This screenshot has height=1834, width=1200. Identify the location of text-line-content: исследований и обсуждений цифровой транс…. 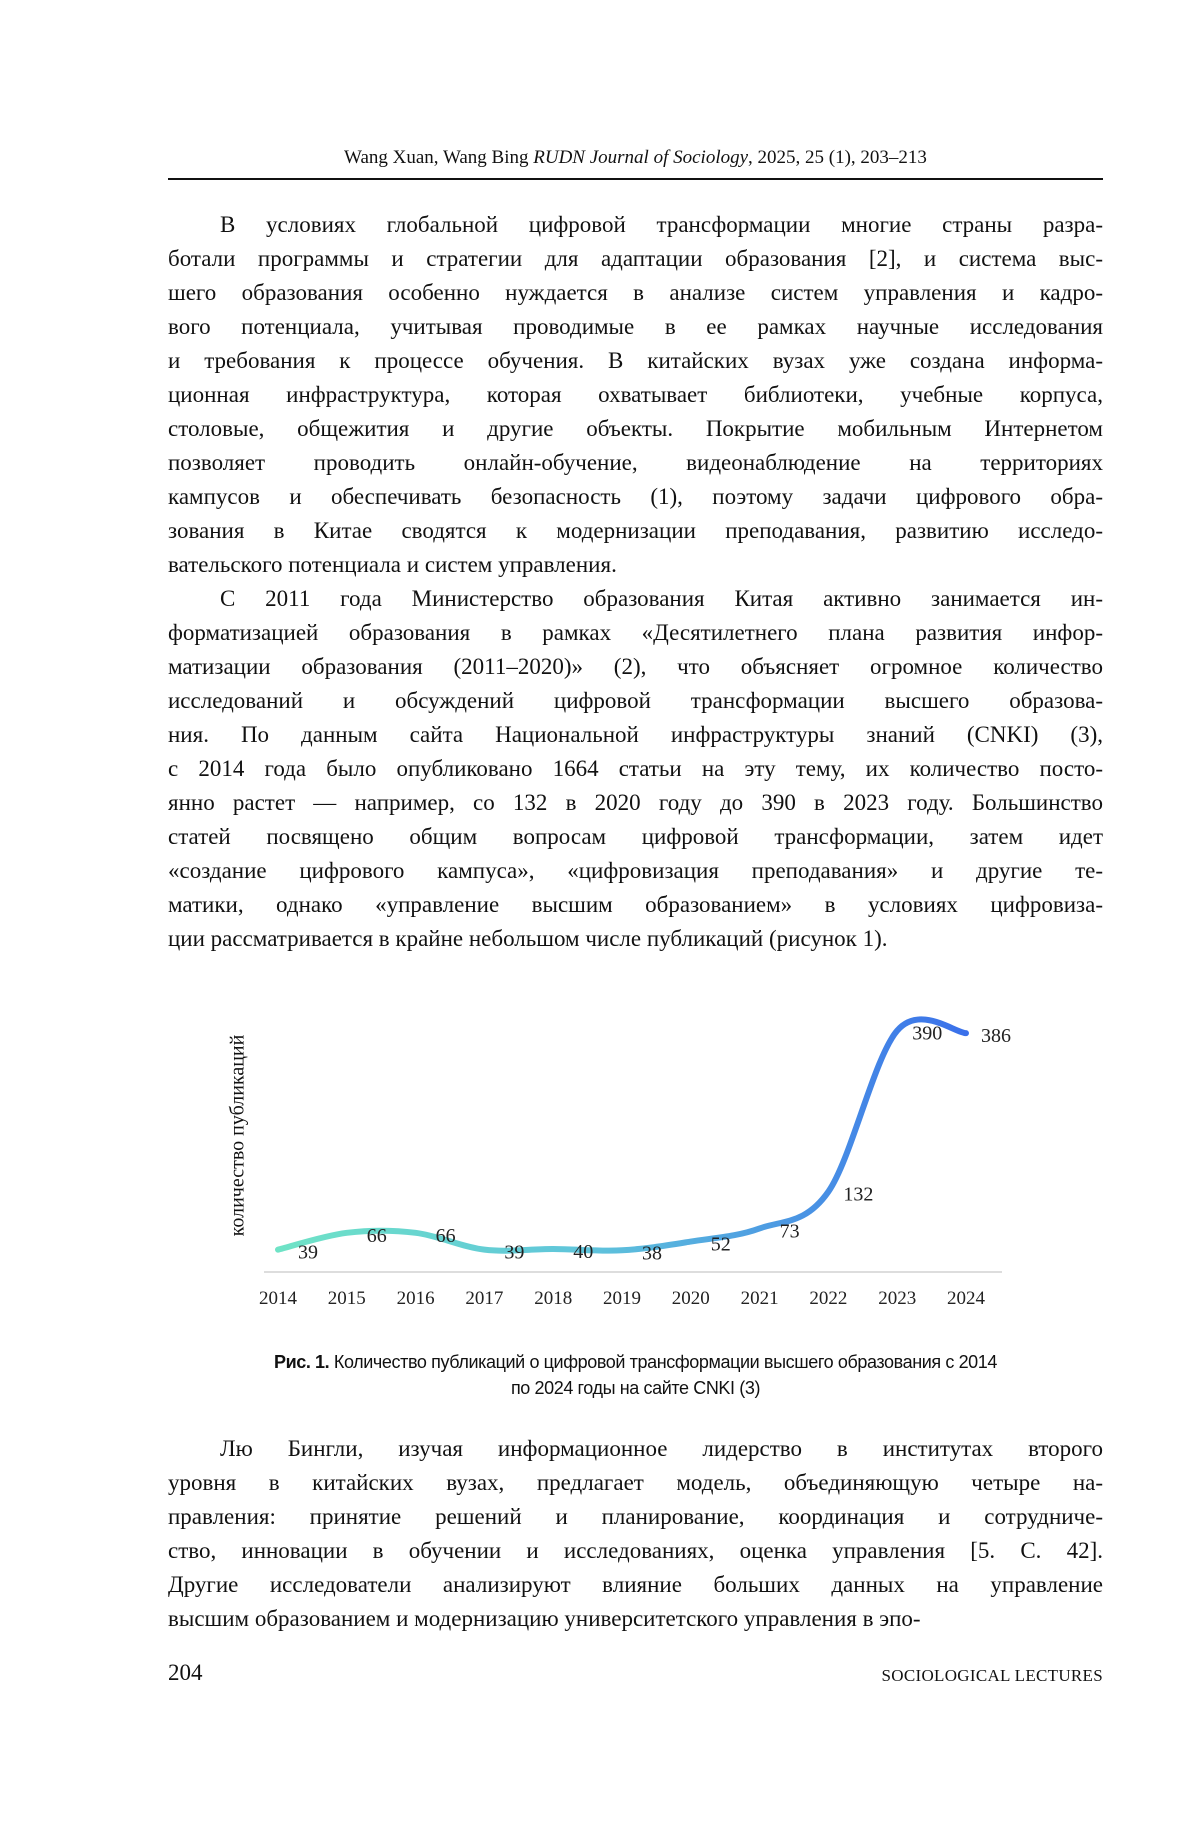
(635, 700).